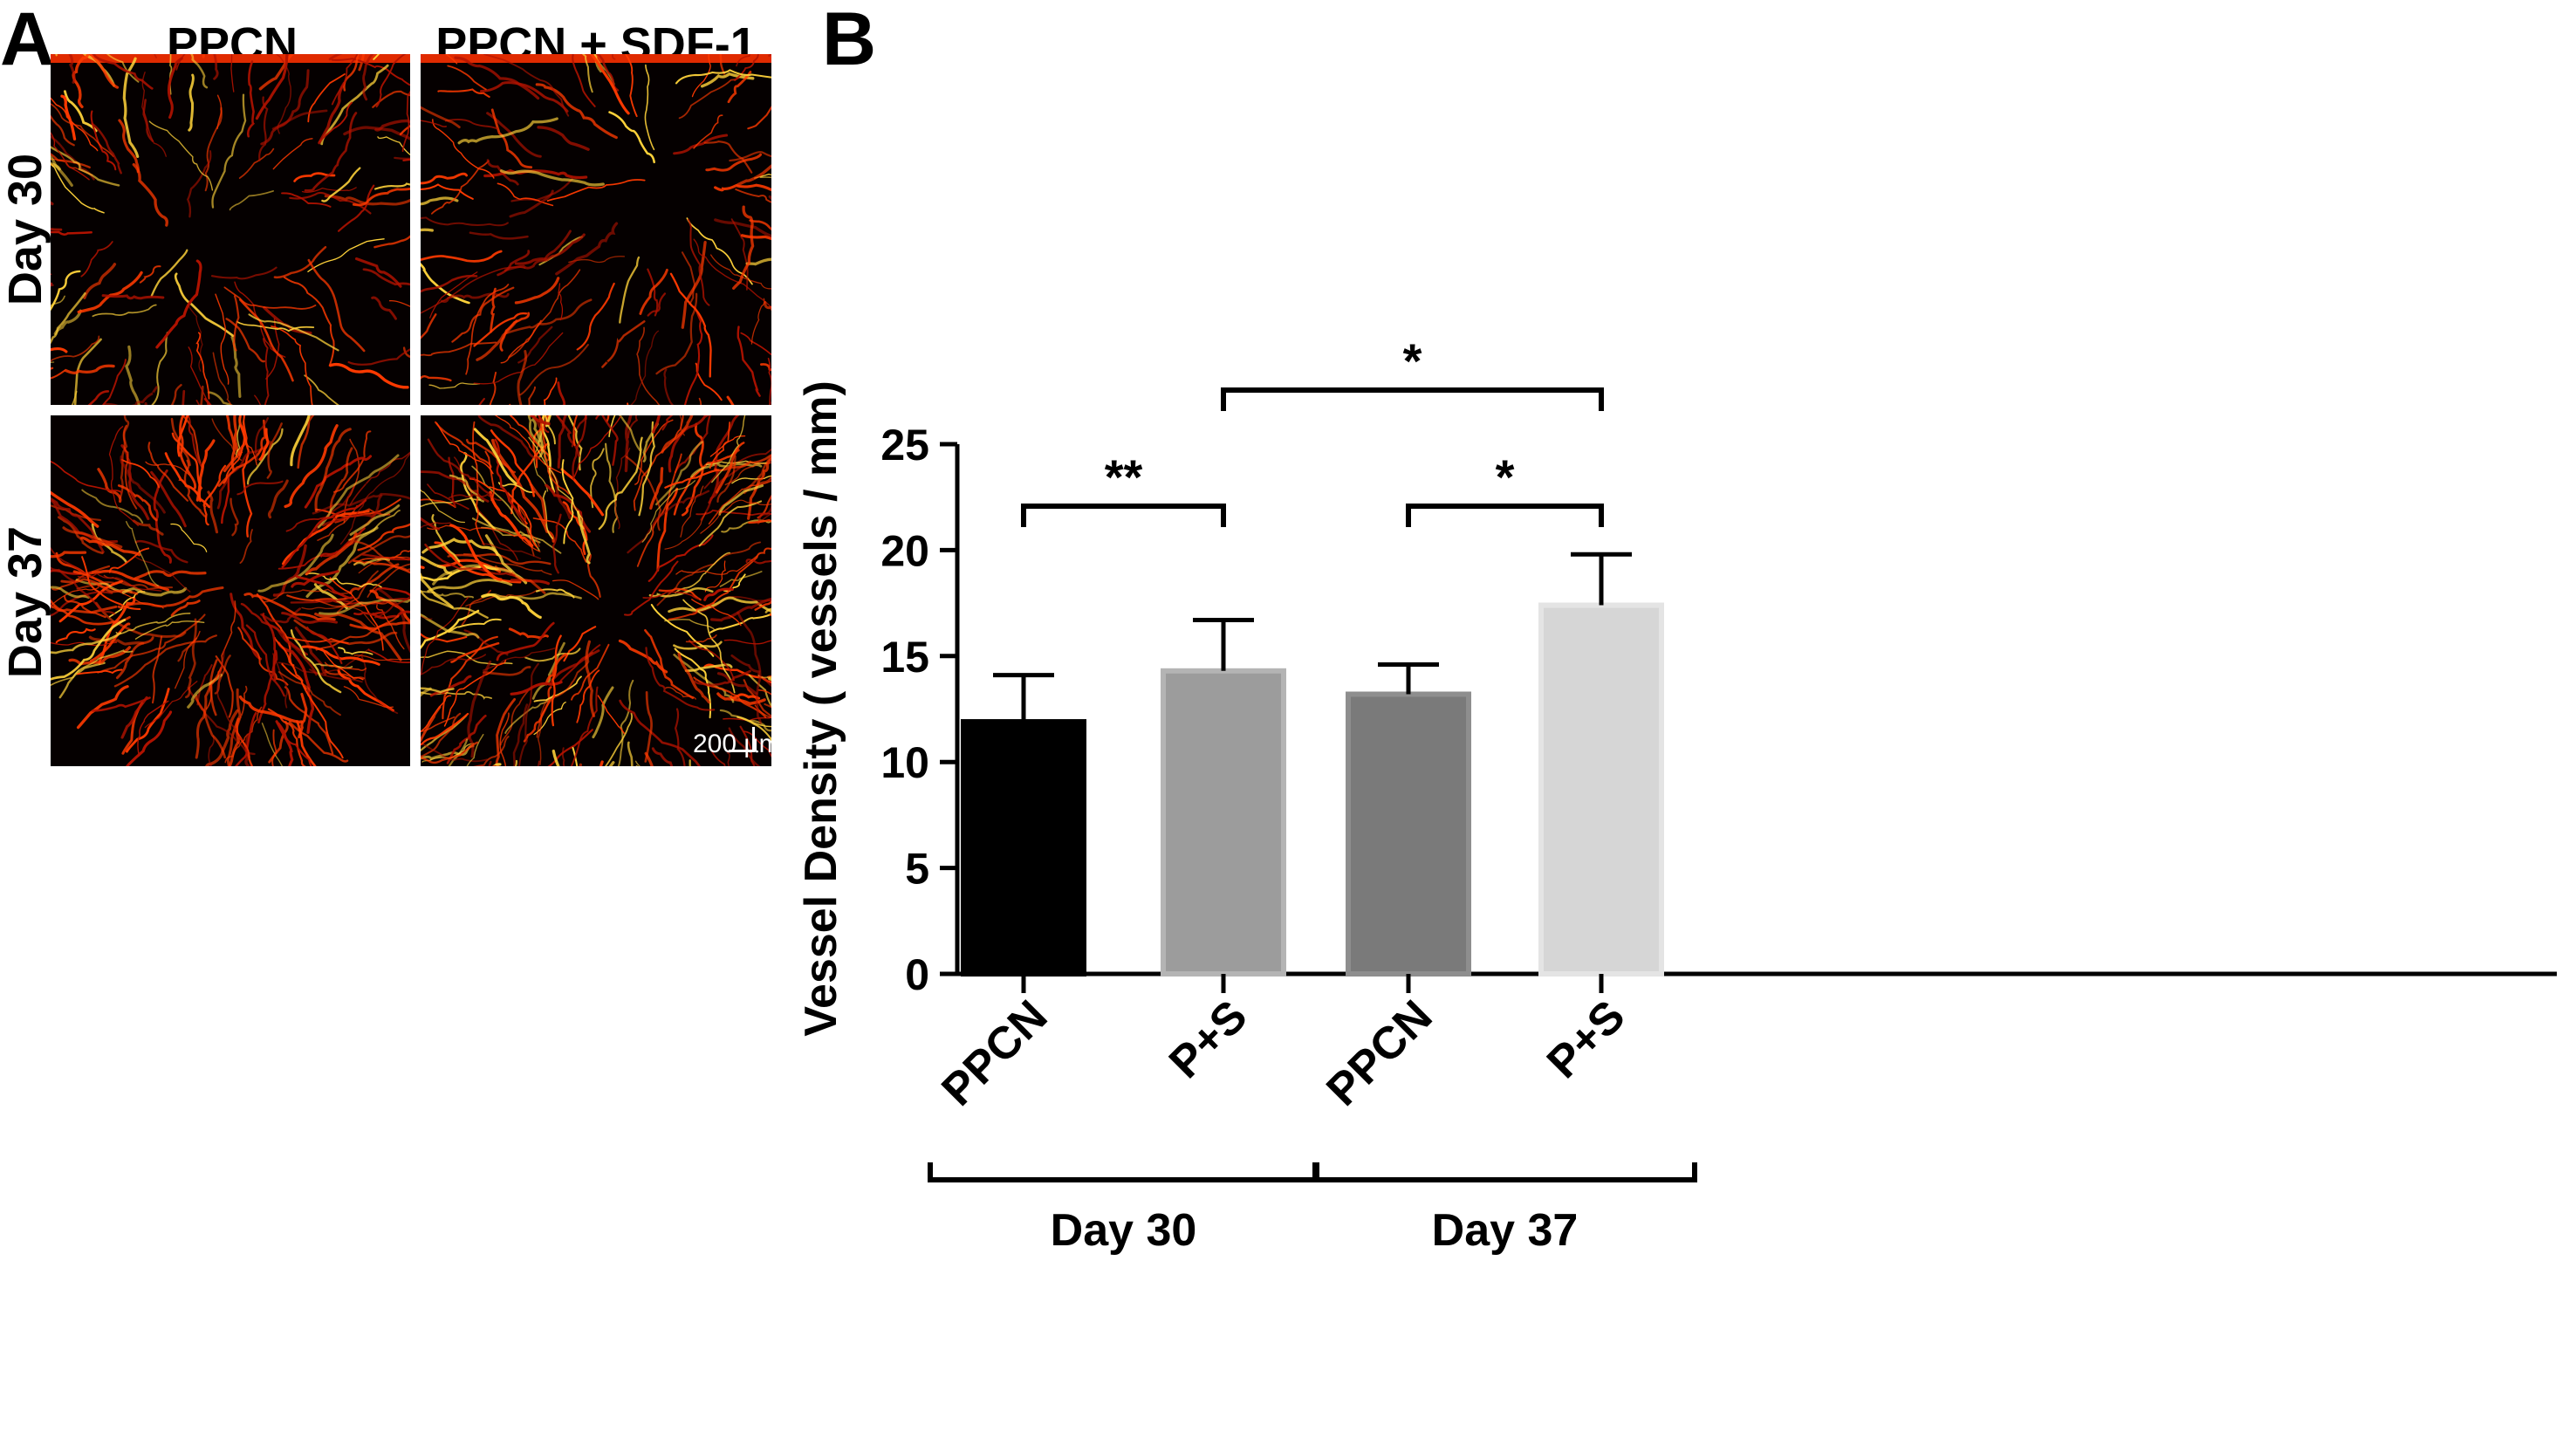 The height and width of the screenshot is (1446, 2576). What do you see at coordinates (230, 58) in the screenshot?
I see `top-artifact-band` at bounding box center [230, 58].